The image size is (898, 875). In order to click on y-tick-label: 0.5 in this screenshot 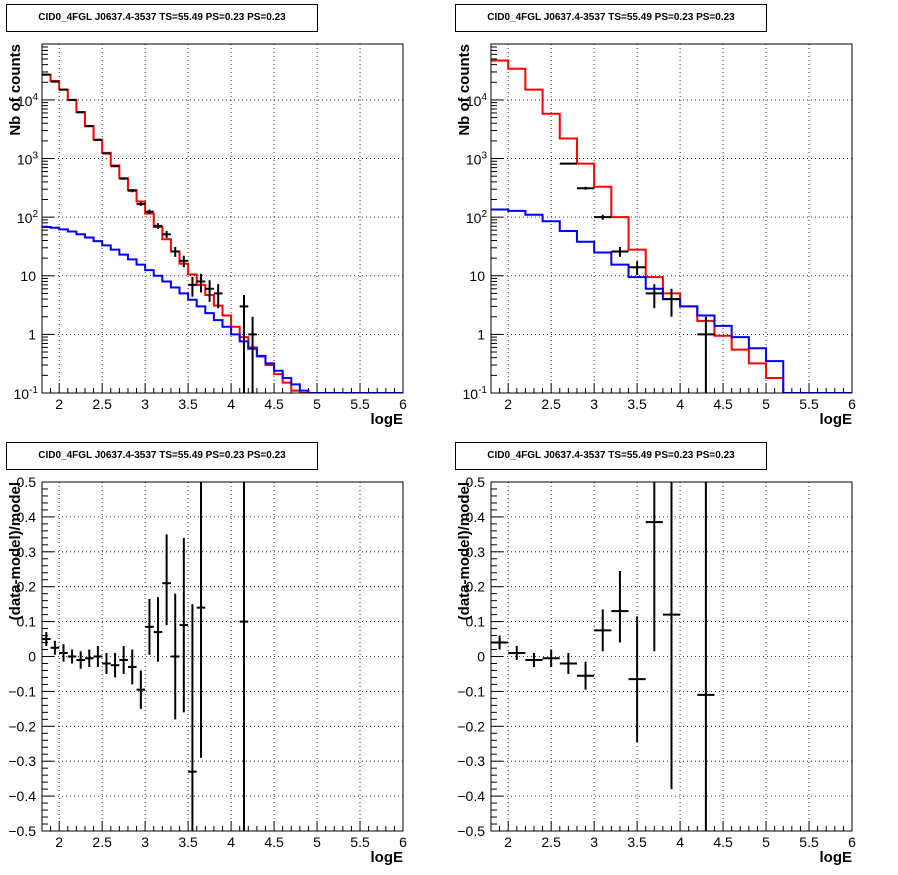, I will do `click(27, 482)`.